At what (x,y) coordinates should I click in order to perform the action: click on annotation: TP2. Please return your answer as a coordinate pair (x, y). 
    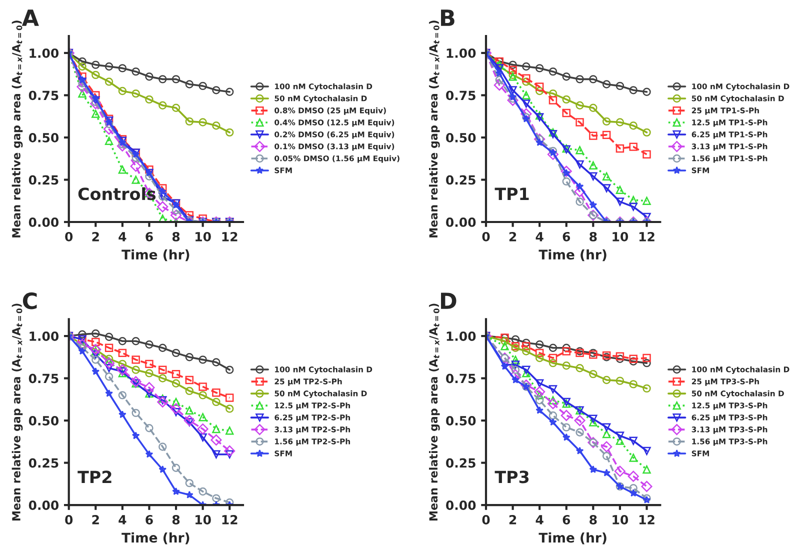
    Looking at the image, I should click on (95, 476).